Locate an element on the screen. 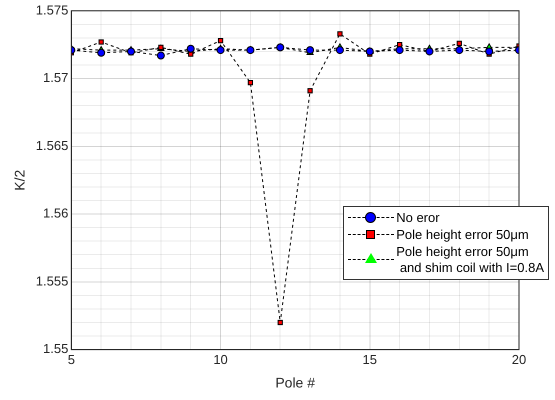 This screenshot has width=555, height=400. x-axis-title: Pole # is located at coordinates (295, 382).